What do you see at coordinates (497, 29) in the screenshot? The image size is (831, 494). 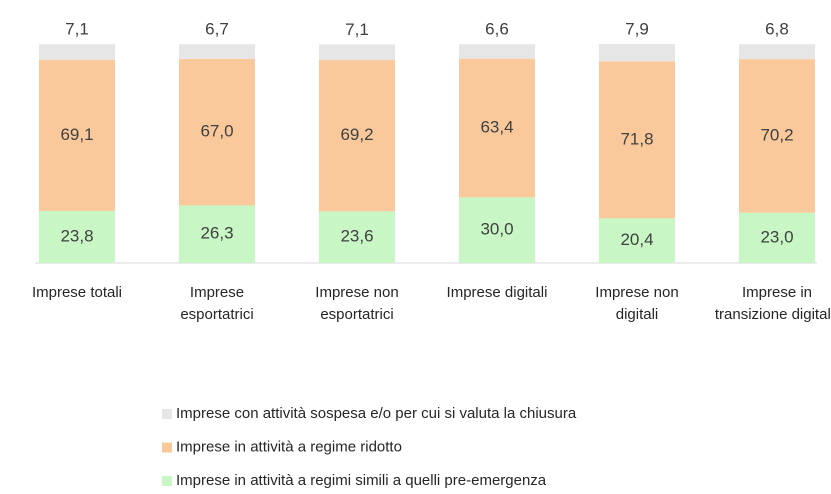 I see `data-label: 6,6` at bounding box center [497, 29].